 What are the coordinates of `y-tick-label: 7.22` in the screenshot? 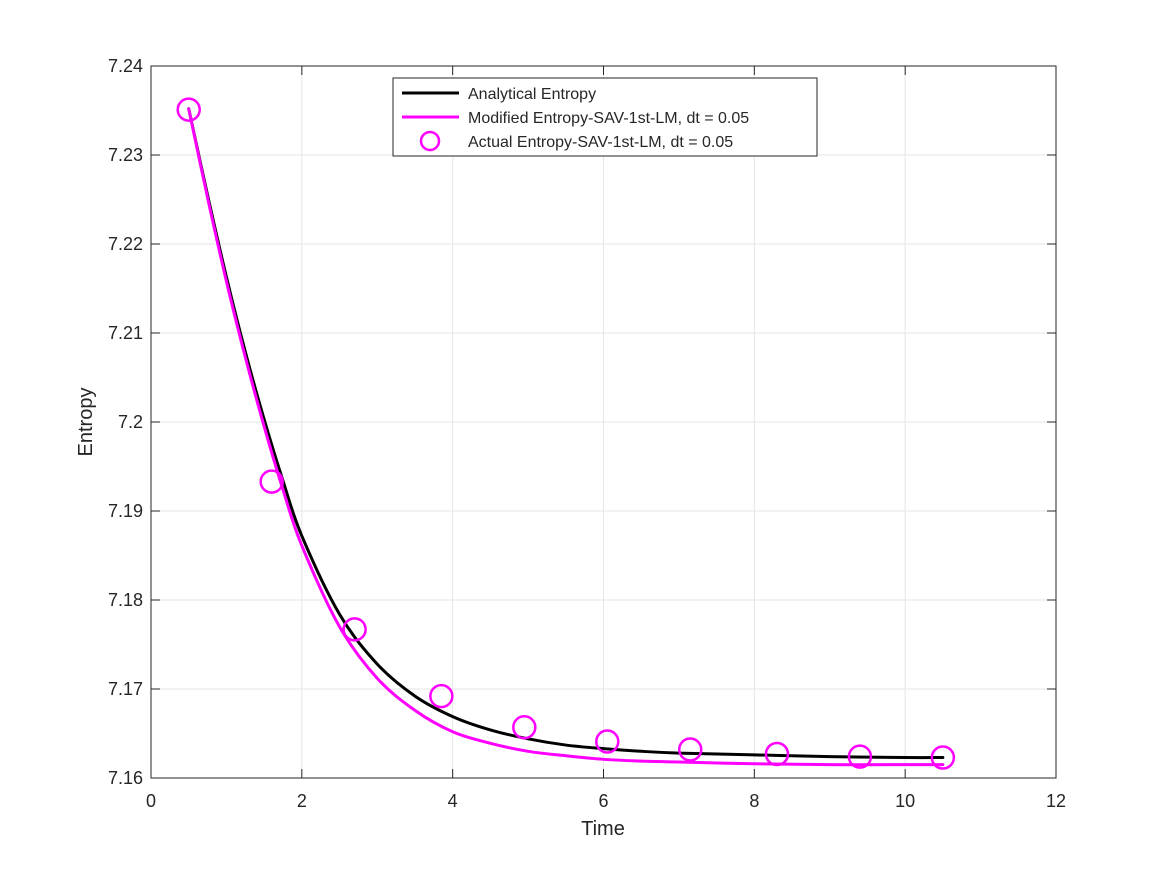 It's located at (125, 244).